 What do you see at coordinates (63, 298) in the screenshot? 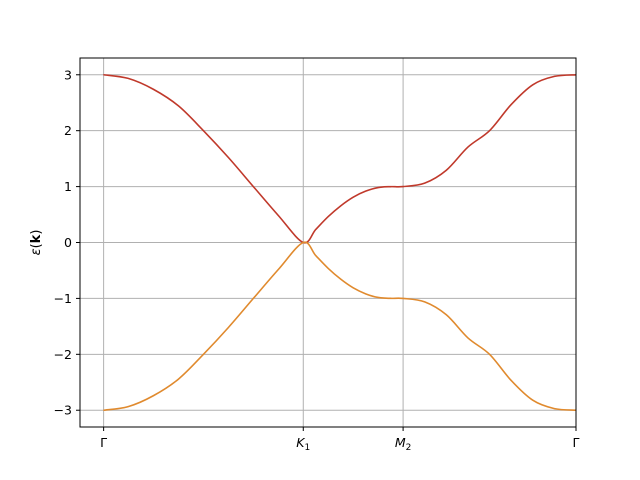
I see `y-tick-label: −1` at bounding box center [63, 298].